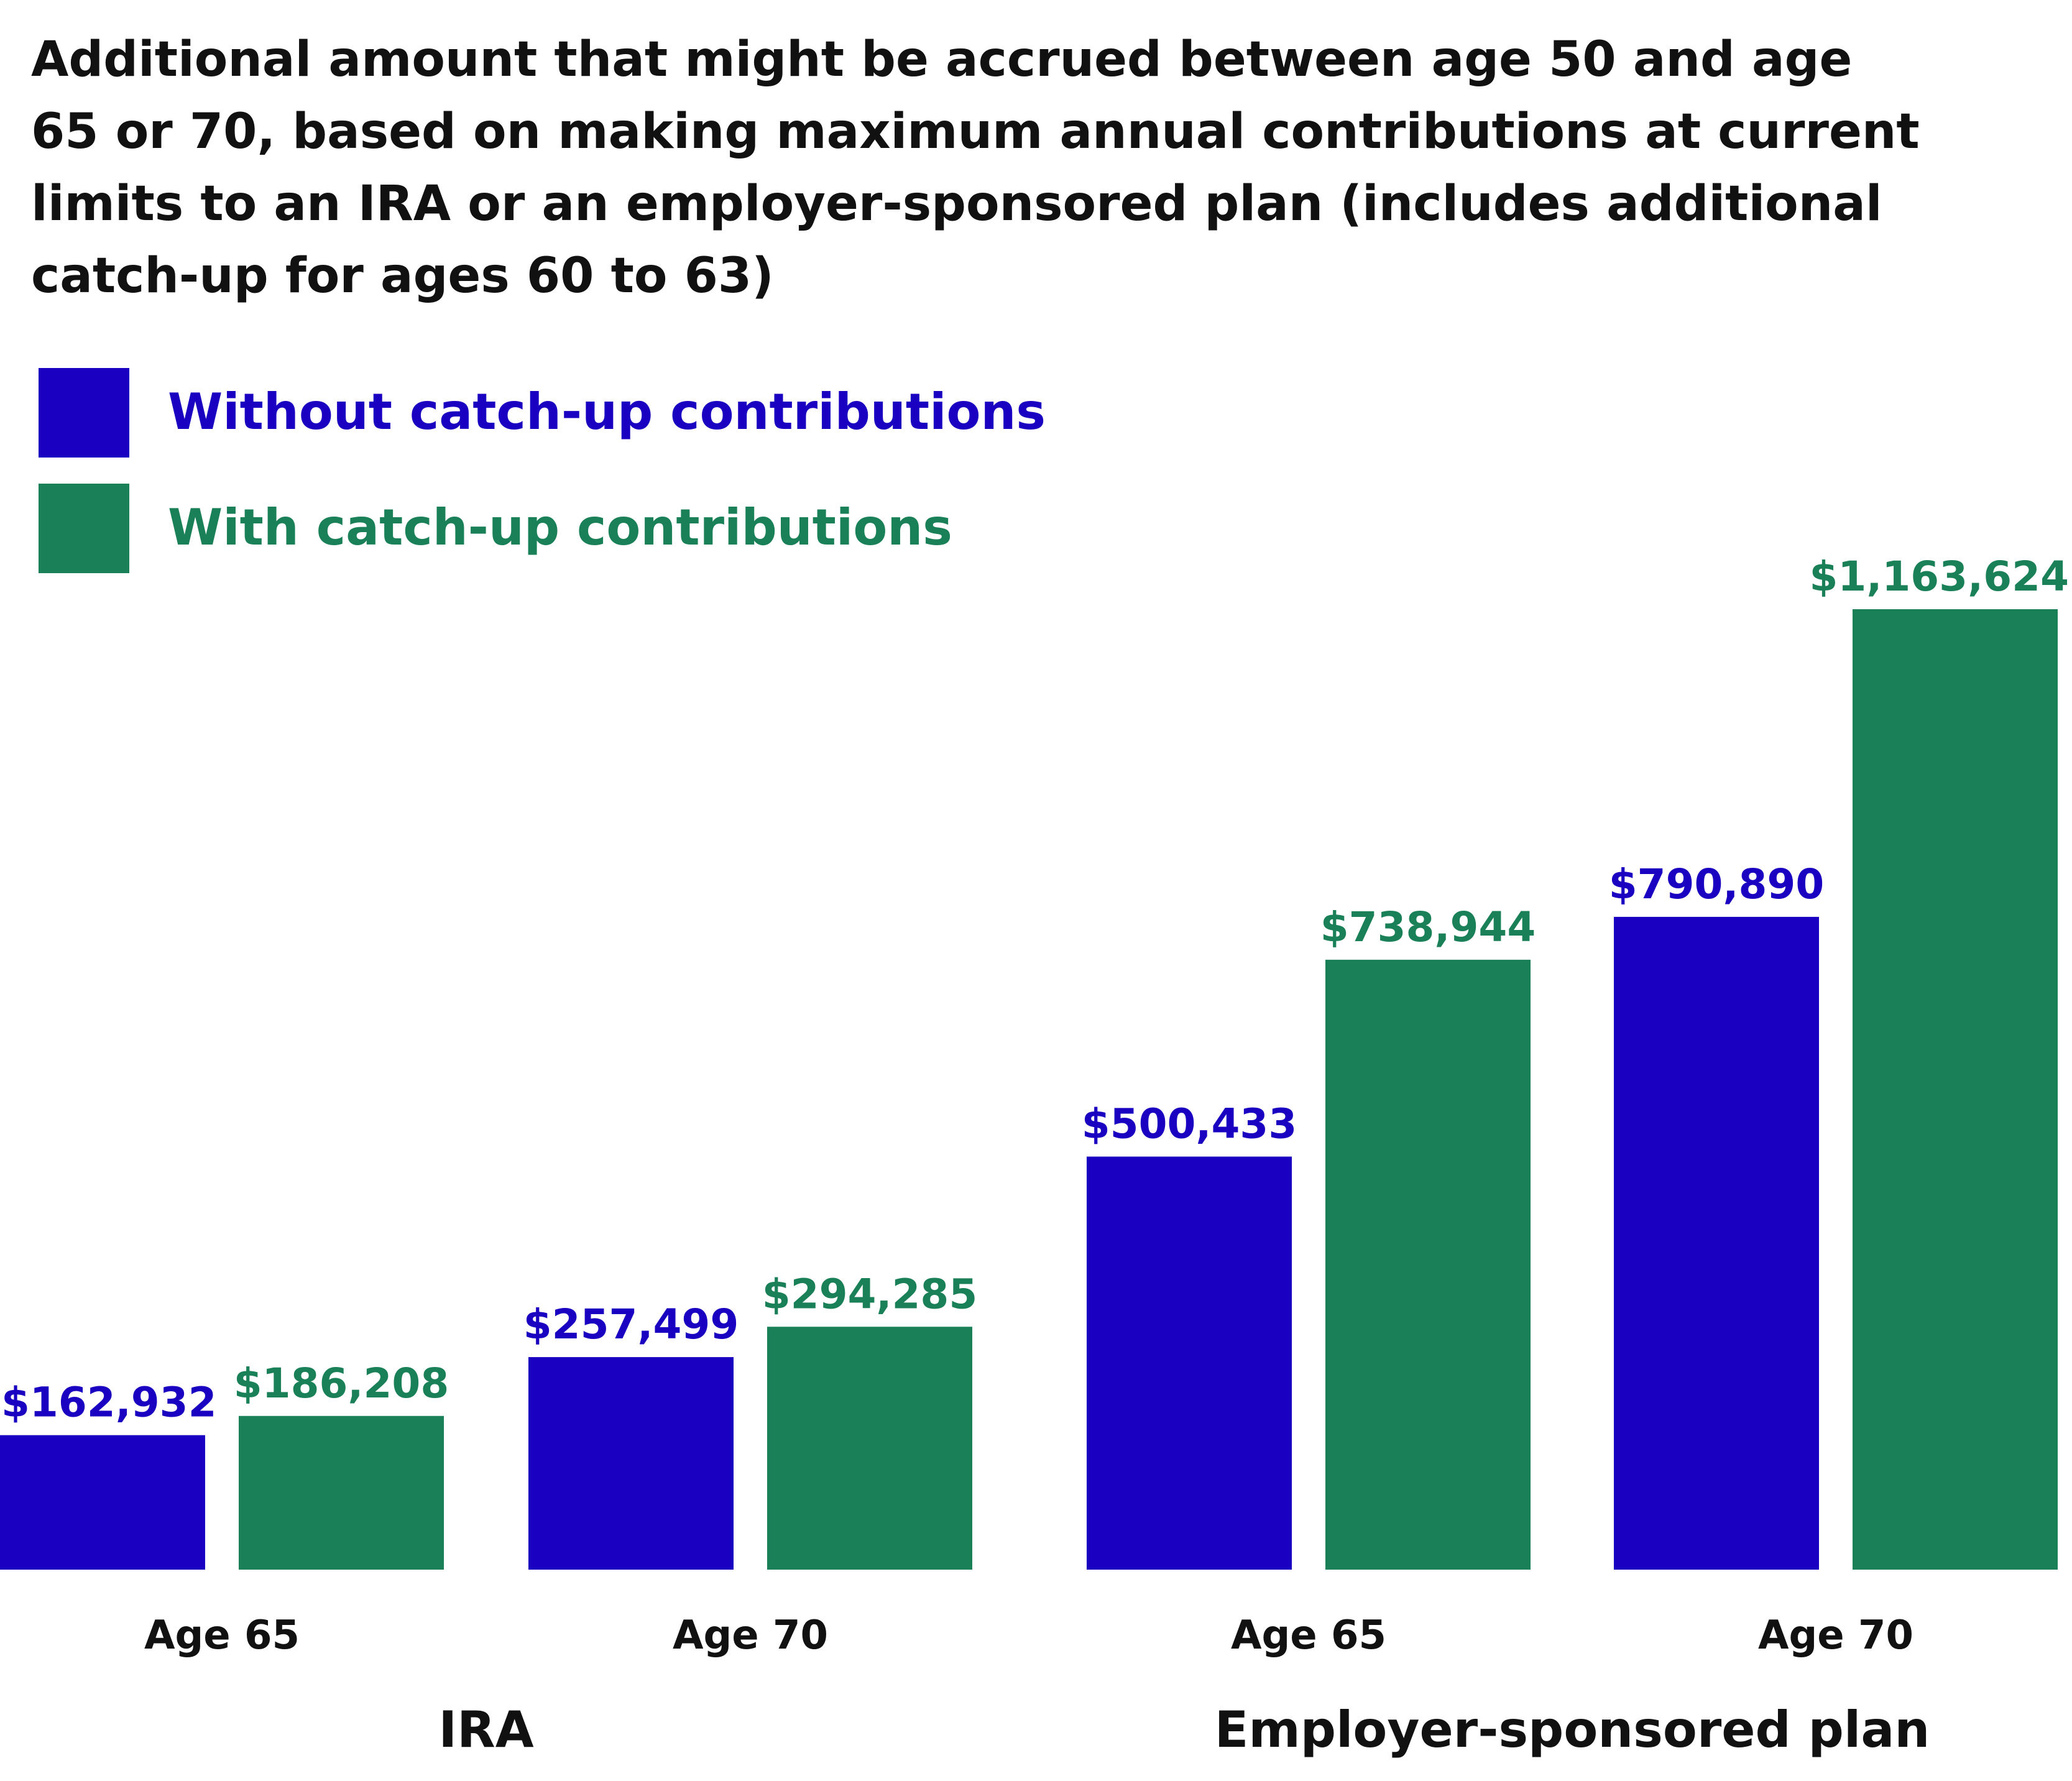 The width and height of the screenshot is (2072, 1781). What do you see at coordinates (1189, 1363) in the screenshot?
I see `bar-2-1-without` at bounding box center [1189, 1363].